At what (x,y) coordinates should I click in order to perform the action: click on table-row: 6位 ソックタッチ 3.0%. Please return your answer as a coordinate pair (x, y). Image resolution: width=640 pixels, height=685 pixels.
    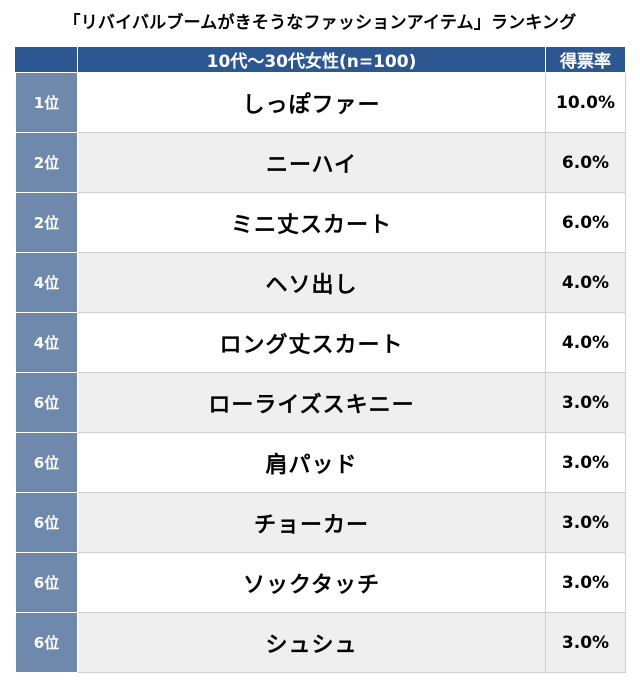
    Looking at the image, I should click on (320, 582).